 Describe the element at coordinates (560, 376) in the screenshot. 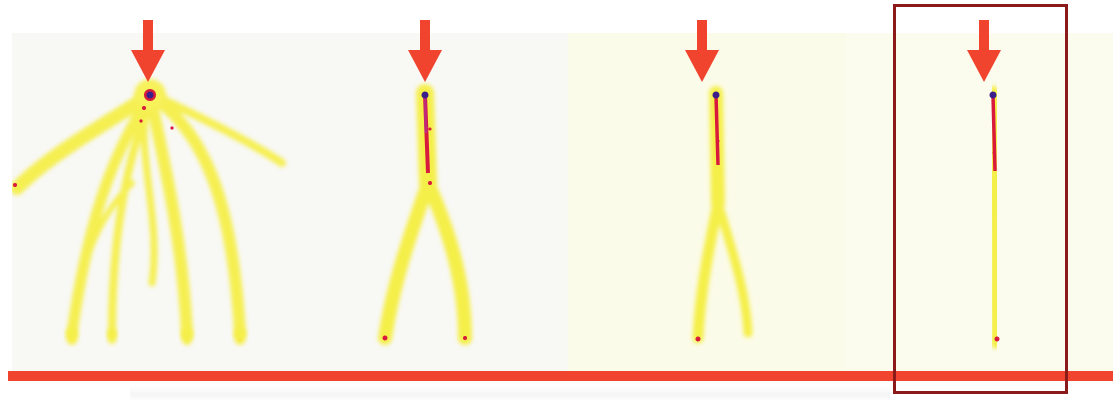

I see `baseline-bar` at that location.